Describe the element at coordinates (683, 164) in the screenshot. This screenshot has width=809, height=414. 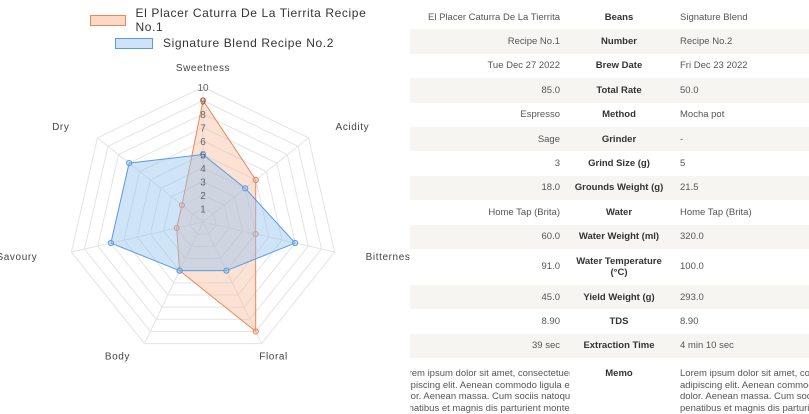
I see `cell-recipe-2: 5` at that location.